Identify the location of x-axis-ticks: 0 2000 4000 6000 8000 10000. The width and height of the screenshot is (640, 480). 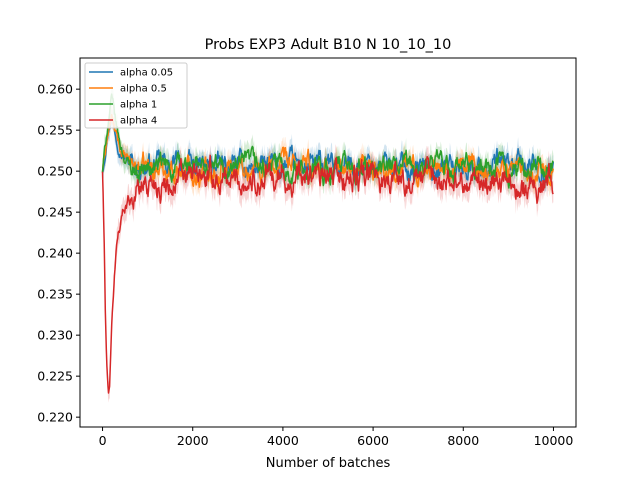
(336, 437).